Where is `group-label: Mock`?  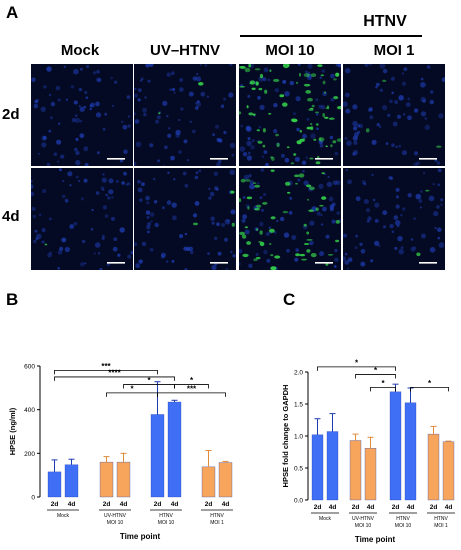 group-label: Mock is located at coordinates (63, 516).